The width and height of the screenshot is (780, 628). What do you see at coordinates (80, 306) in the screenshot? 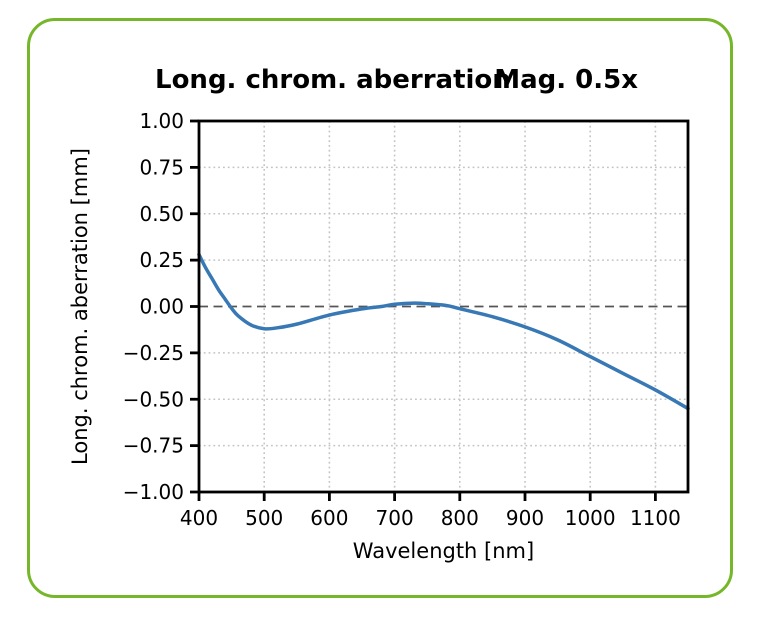
I see `y-axis-label: Long. chrom. aberration [mm]` at bounding box center [80, 306].